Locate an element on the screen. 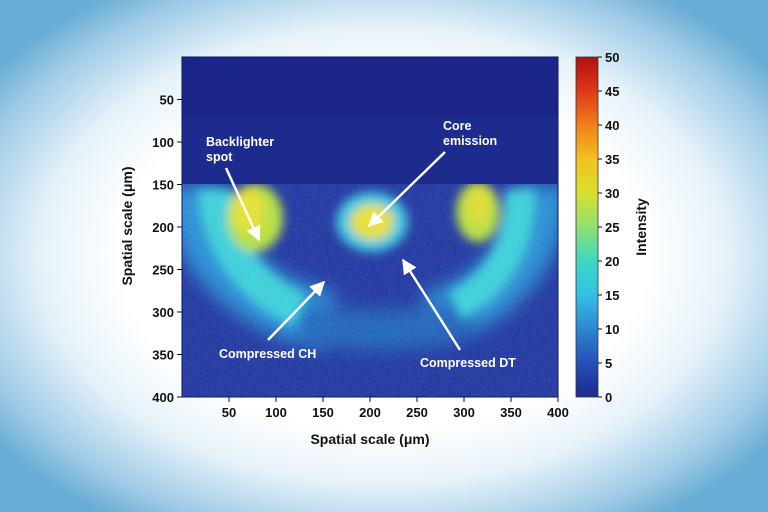 This screenshot has width=768, height=512. colorbar-tick-label: 50 is located at coordinates (612, 57).